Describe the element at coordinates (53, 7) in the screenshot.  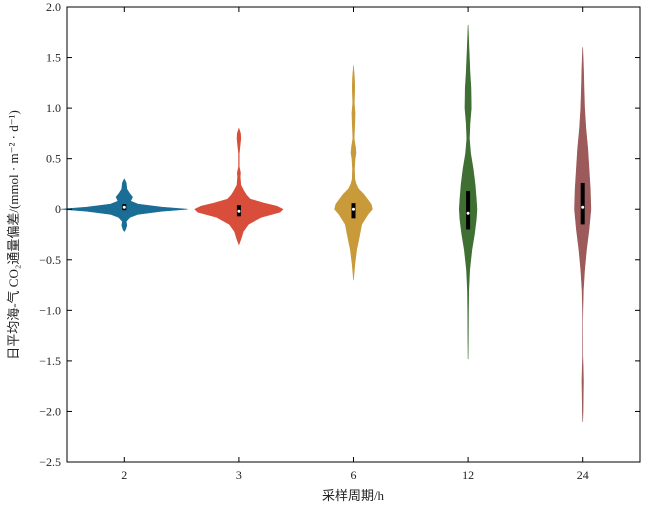
I see `y-tick-label: 2.0` at that location.